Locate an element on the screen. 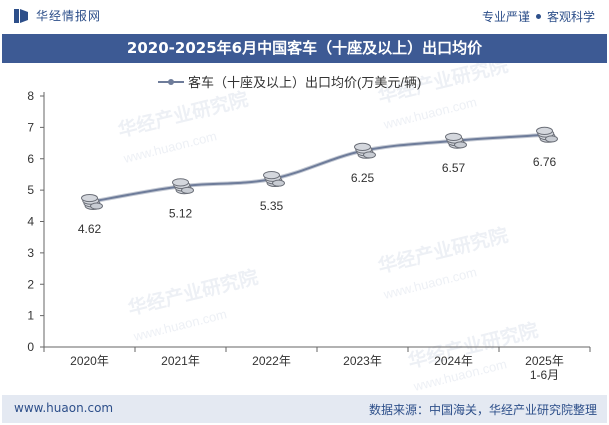 Image resolution: width=609 pixels, height=425 pixels. x-tick-label: 2024年 is located at coordinates (453, 361).